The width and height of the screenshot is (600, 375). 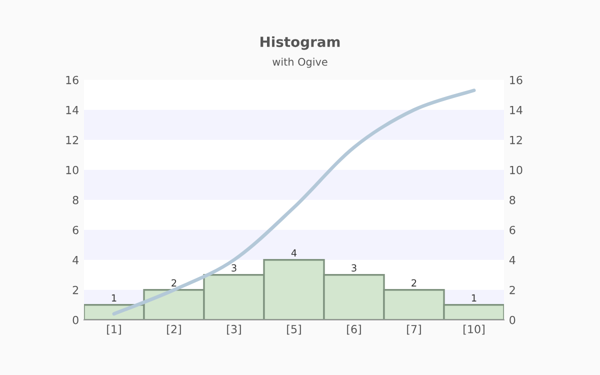 I want to click on y2-tick-label: 14, so click(x=516, y=110).